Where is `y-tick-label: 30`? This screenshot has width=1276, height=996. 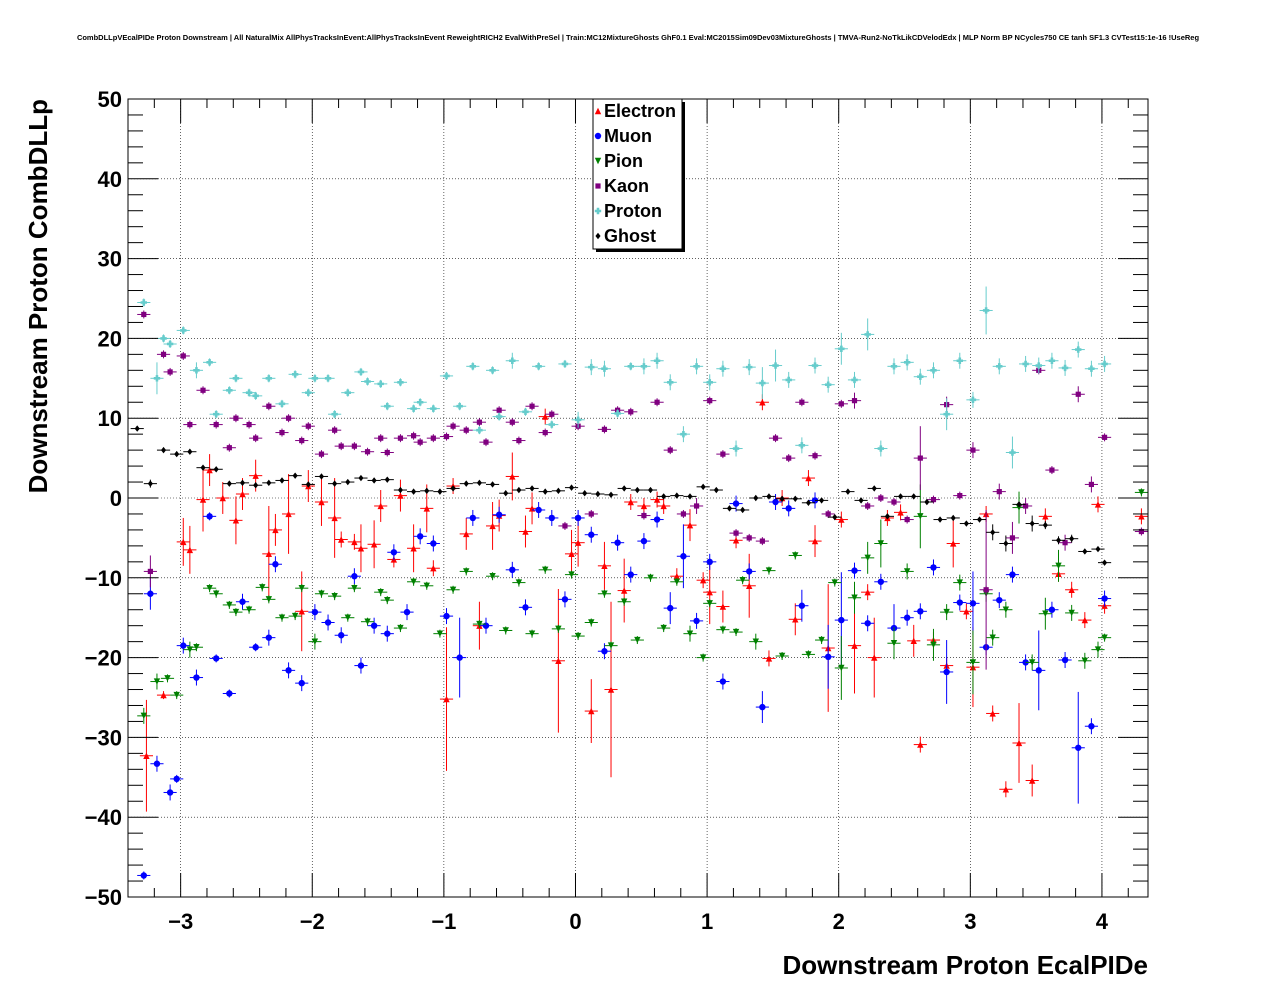
y-tick-label: 30 is located at coordinates (110, 259).